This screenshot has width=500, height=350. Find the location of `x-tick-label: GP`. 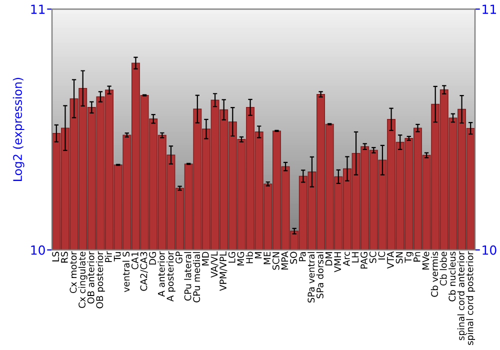

x-tick-label: GP is located at coordinates (179, 258).